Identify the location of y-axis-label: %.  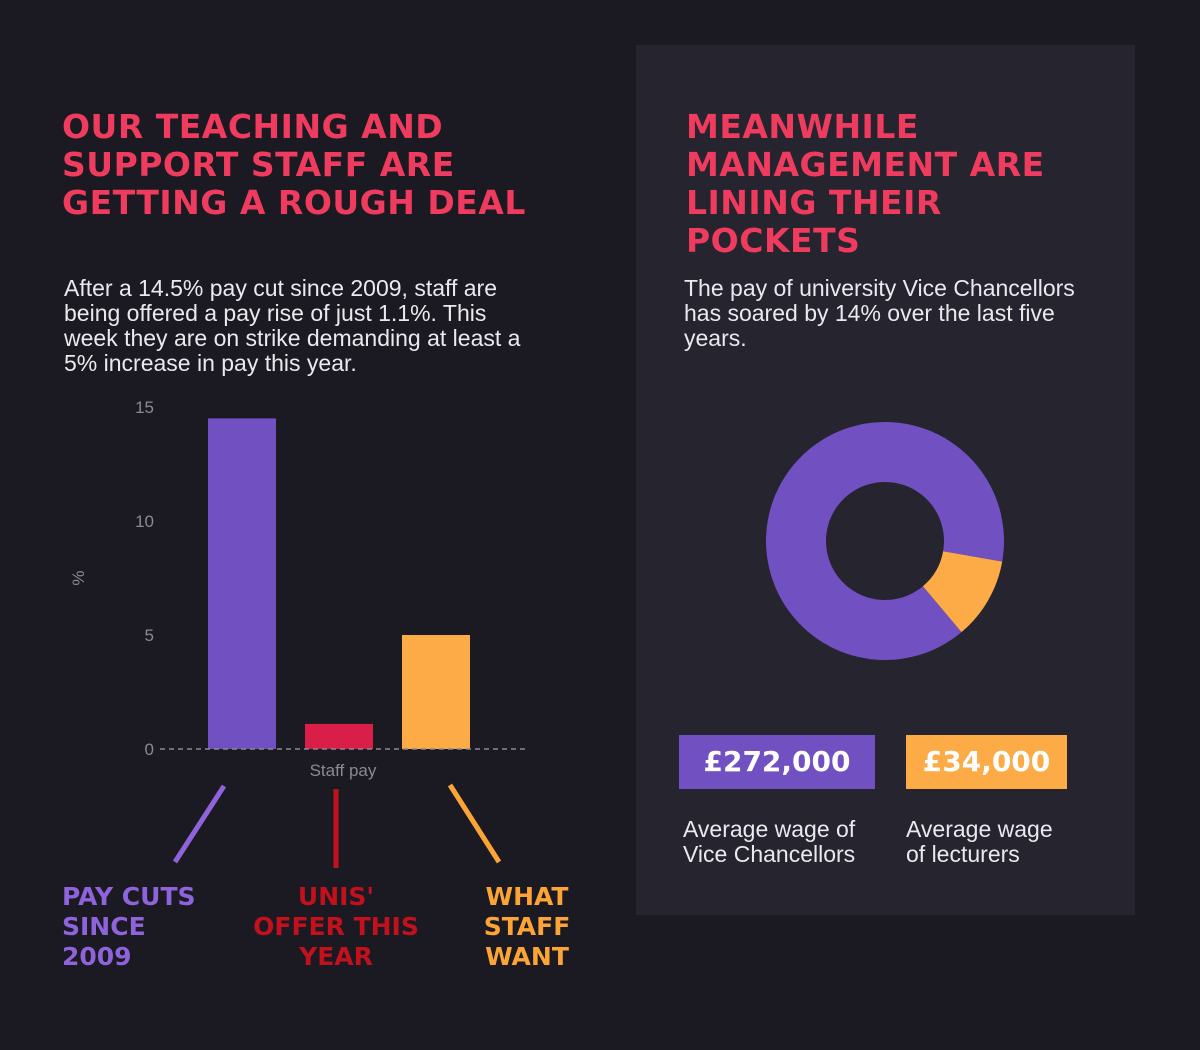
(78, 577).